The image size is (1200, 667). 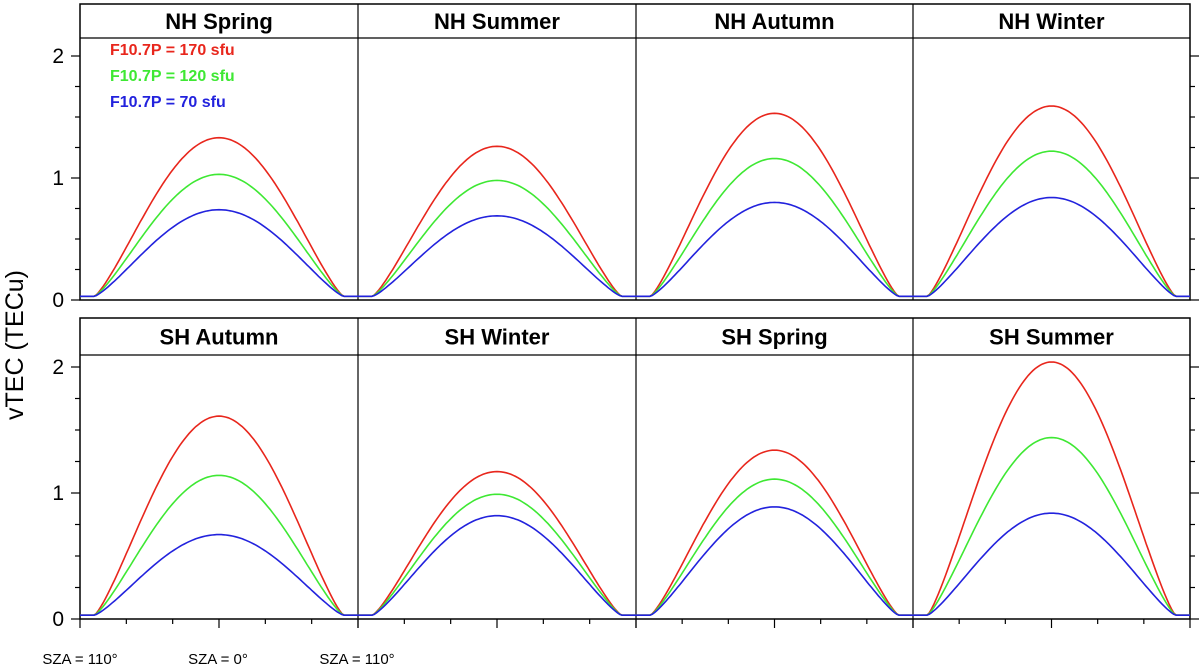 I want to click on y-axis-label: vTEC (TECu), so click(x=15, y=345).